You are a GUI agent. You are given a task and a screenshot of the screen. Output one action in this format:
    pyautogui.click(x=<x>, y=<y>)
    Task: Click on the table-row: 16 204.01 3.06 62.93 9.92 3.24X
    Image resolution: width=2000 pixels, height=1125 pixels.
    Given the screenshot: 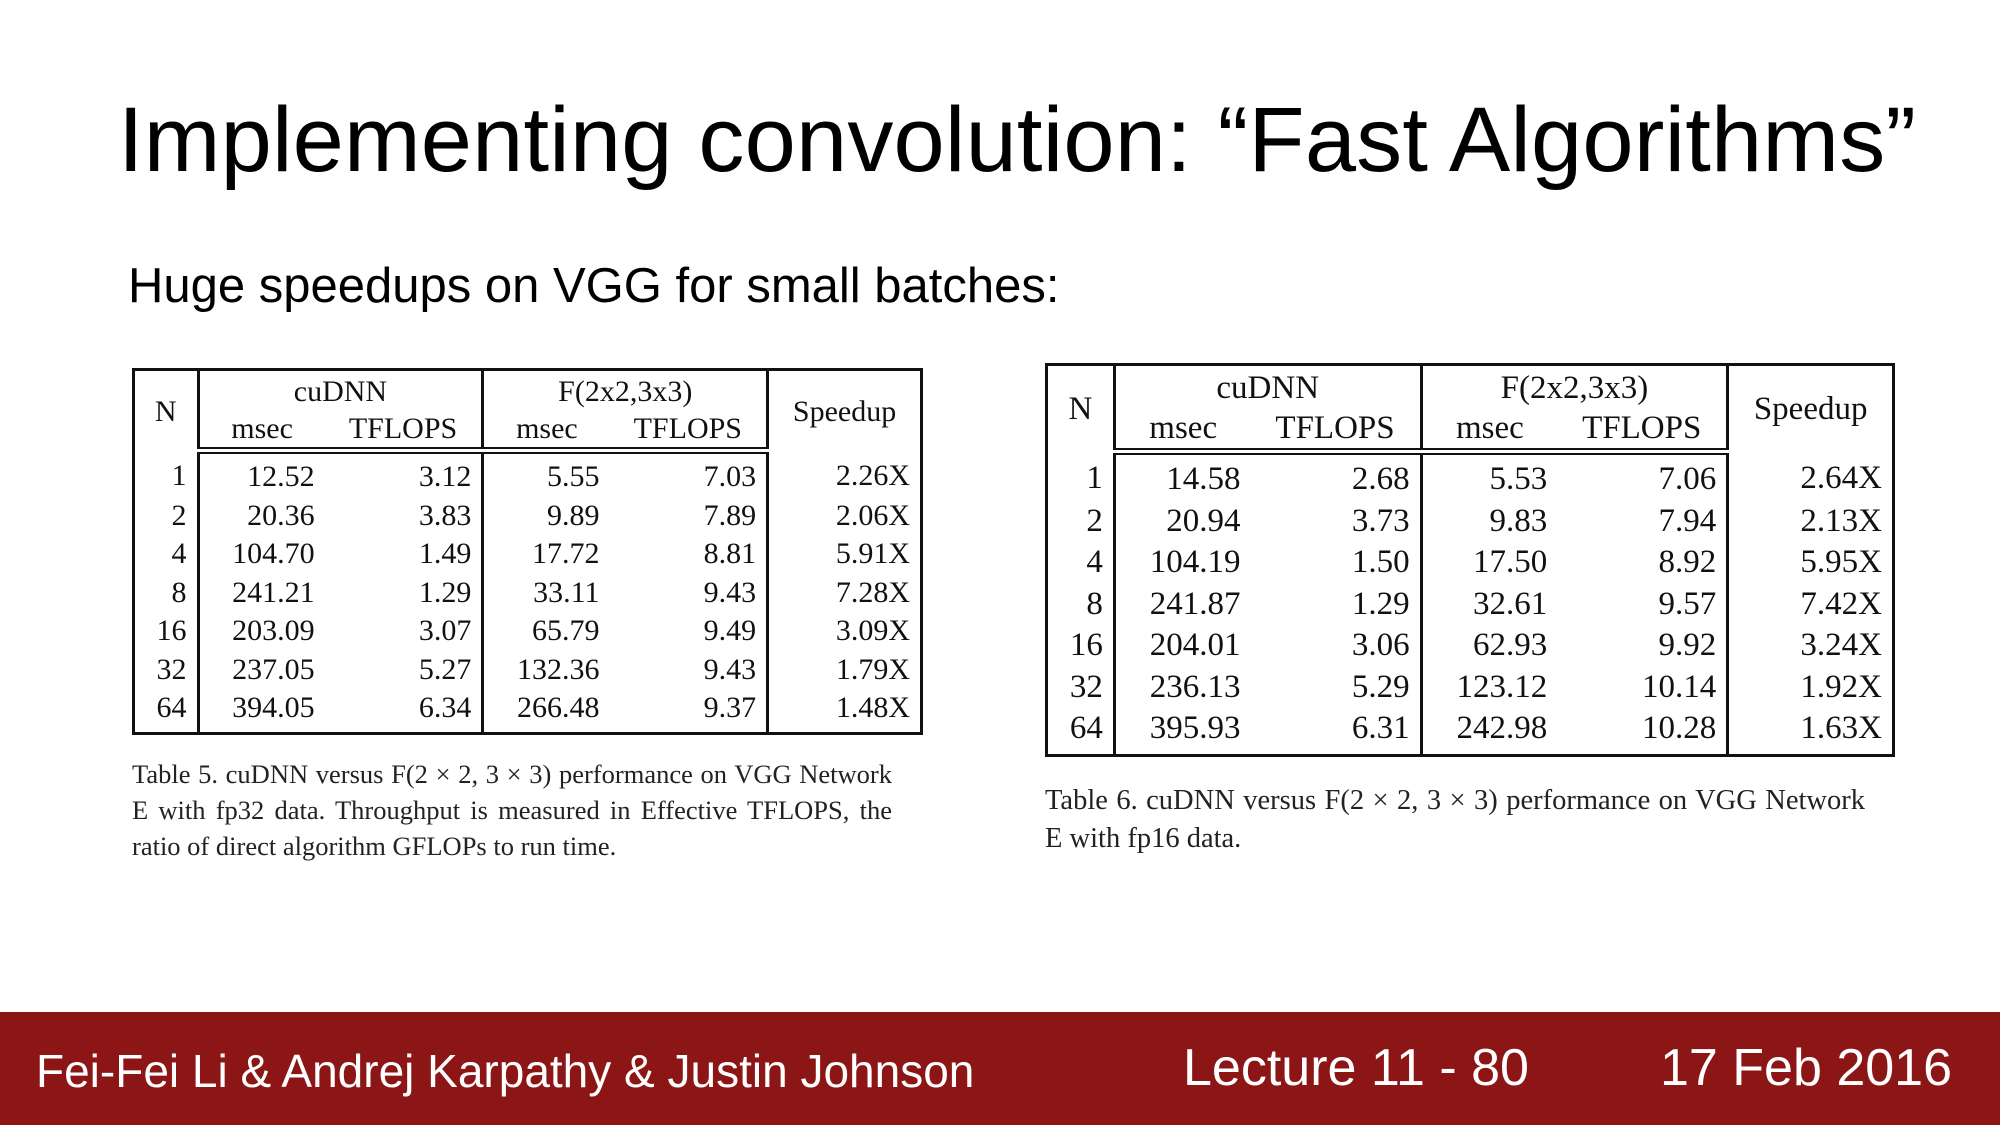 What is the action you would take?
    pyautogui.click(x=1470, y=646)
    